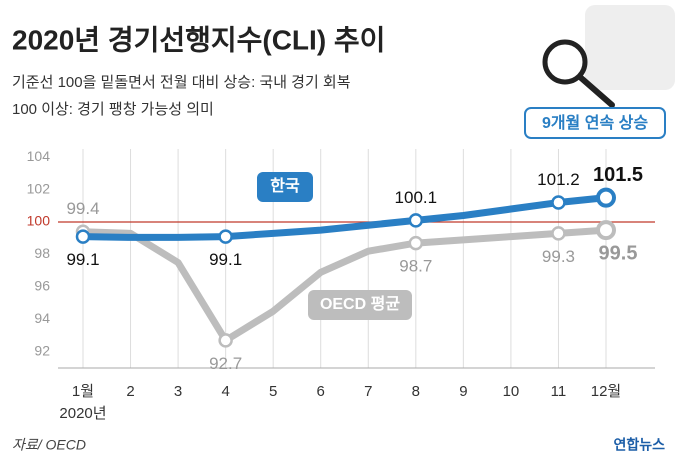  What do you see at coordinates (83, 391) in the screenshot?
I see `x-tick-label: 1월` at bounding box center [83, 391].